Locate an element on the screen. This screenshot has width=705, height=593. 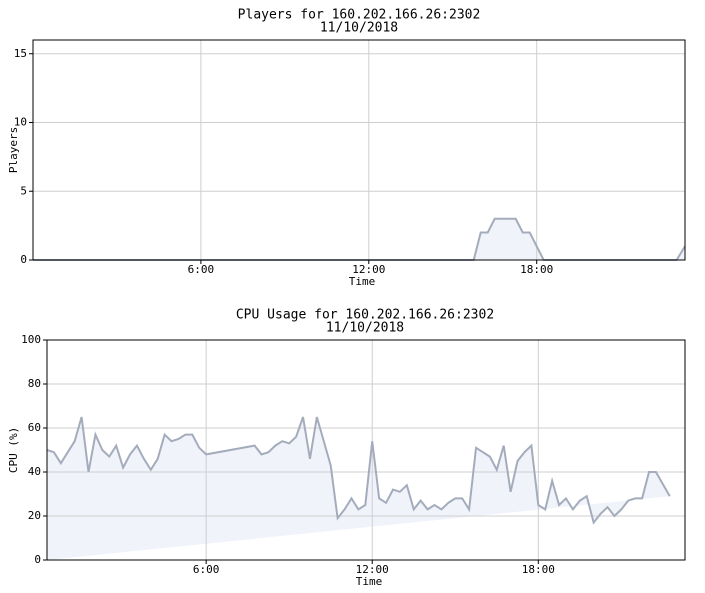
y-tick-label: 40 is located at coordinates (34, 471).